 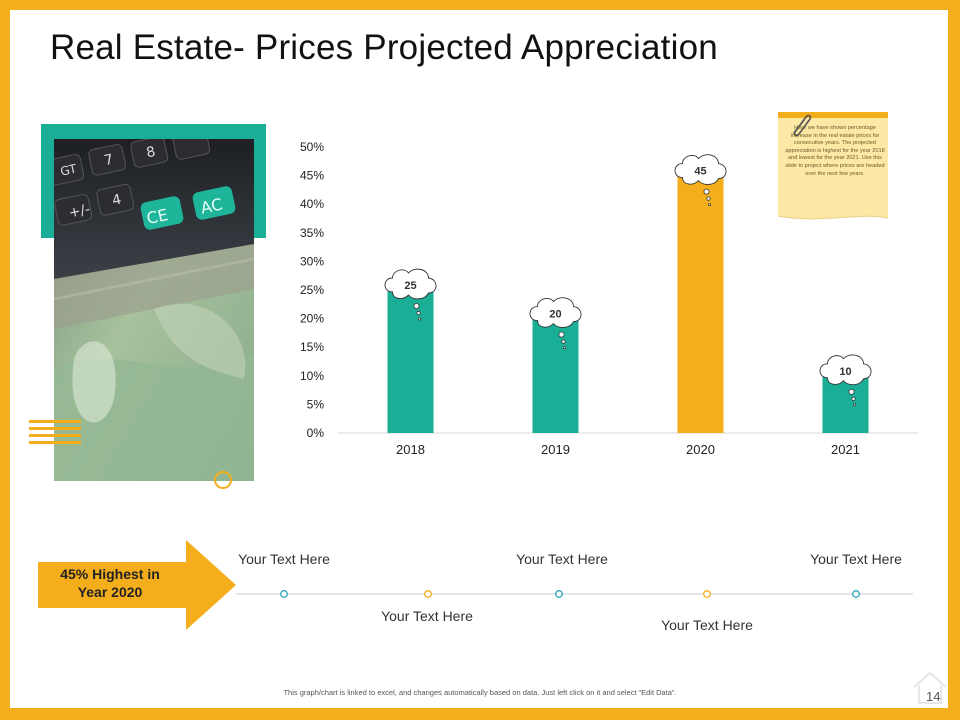 I want to click on svg-text: 8, so click(x=151, y=153).